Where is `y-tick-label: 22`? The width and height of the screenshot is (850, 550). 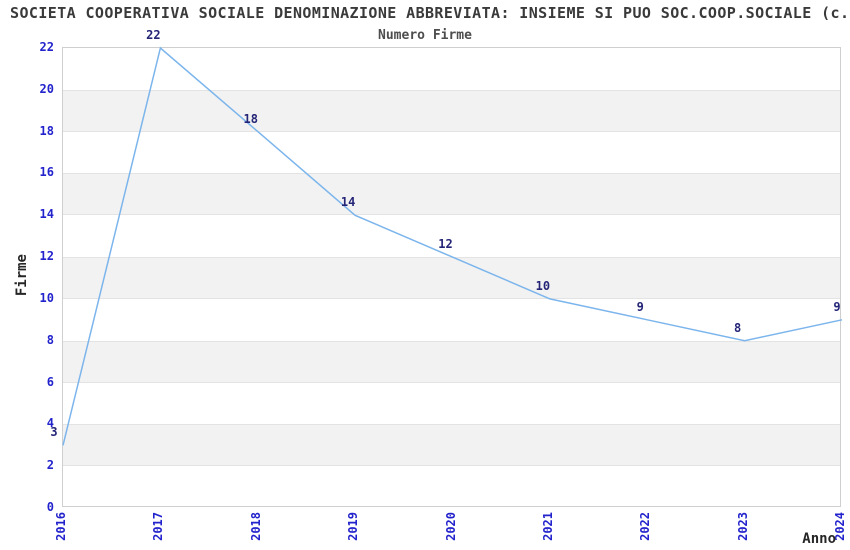 y-tick-label: 22 is located at coordinates (46, 47).